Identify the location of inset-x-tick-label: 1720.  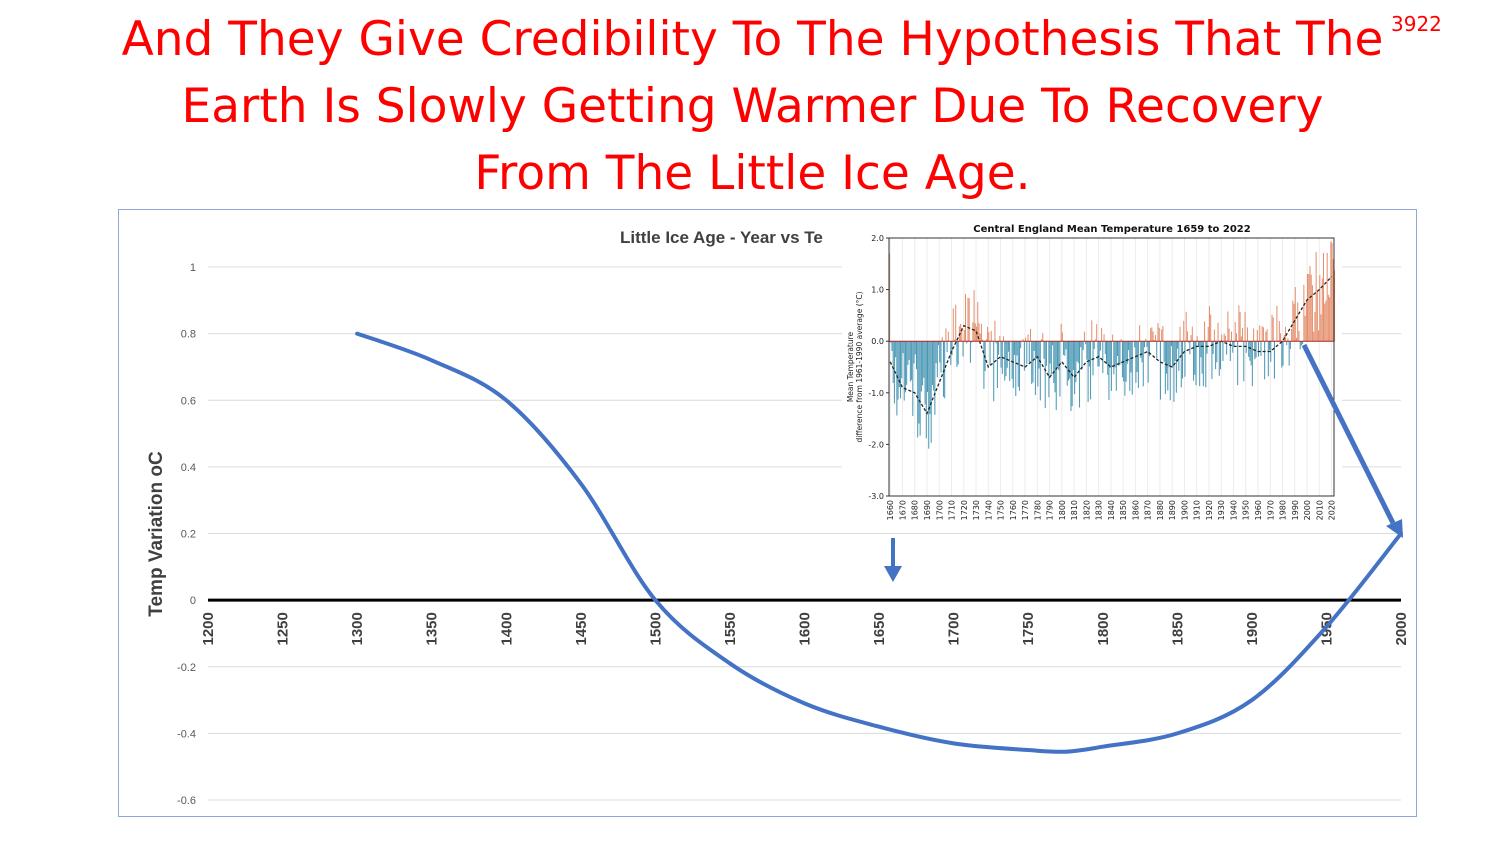
(964, 510).